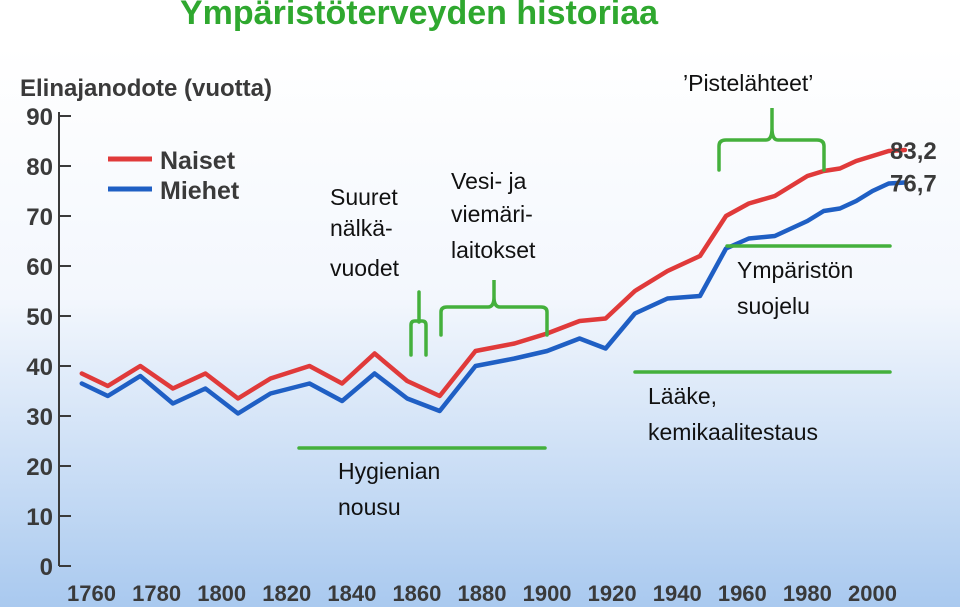 Image resolution: width=960 pixels, height=607 pixels. I want to click on x-tick-label: 1780, so click(156, 593).